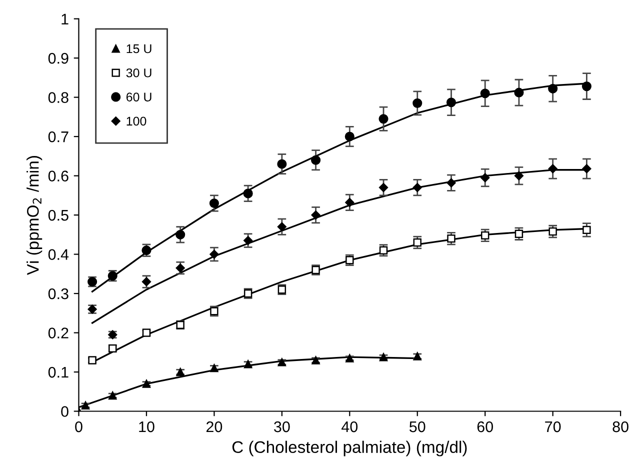  What do you see at coordinates (58, 136) in the screenshot?
I see `y-tick-label: 0.7` at bounding box center [58, 136].